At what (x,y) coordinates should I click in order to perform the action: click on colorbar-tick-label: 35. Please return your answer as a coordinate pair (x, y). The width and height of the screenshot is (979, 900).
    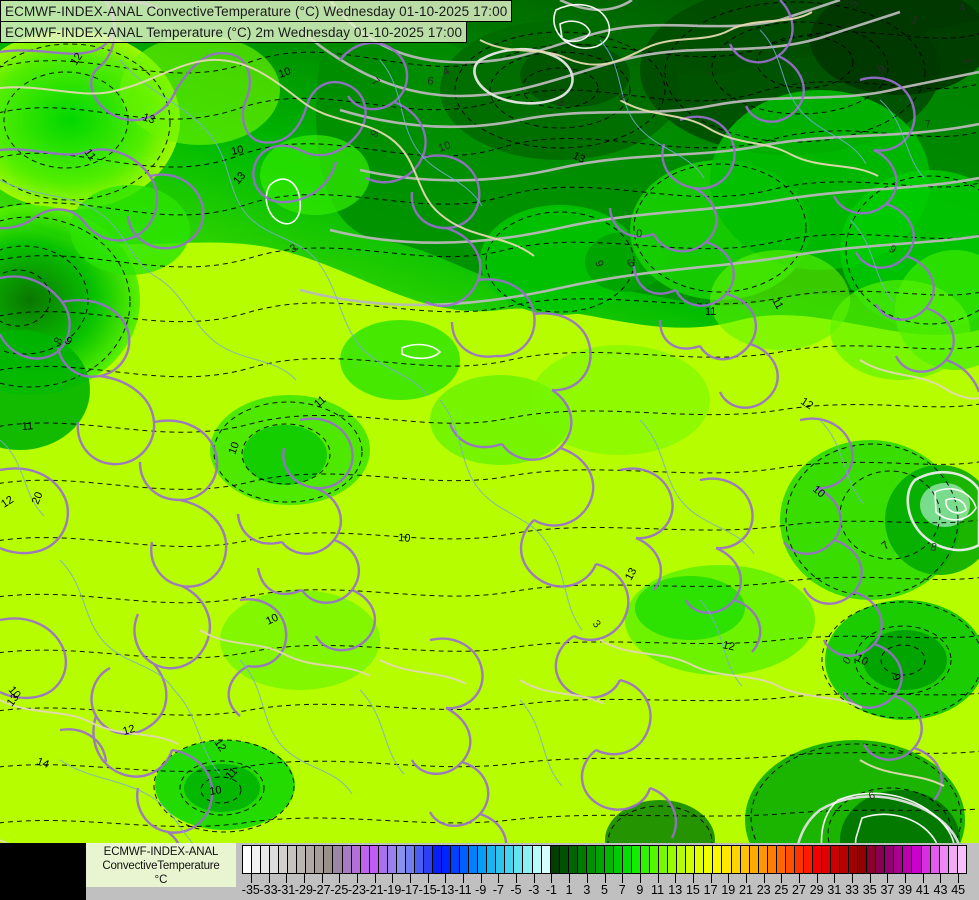
    Looking at the image, I should click on (869, 890).